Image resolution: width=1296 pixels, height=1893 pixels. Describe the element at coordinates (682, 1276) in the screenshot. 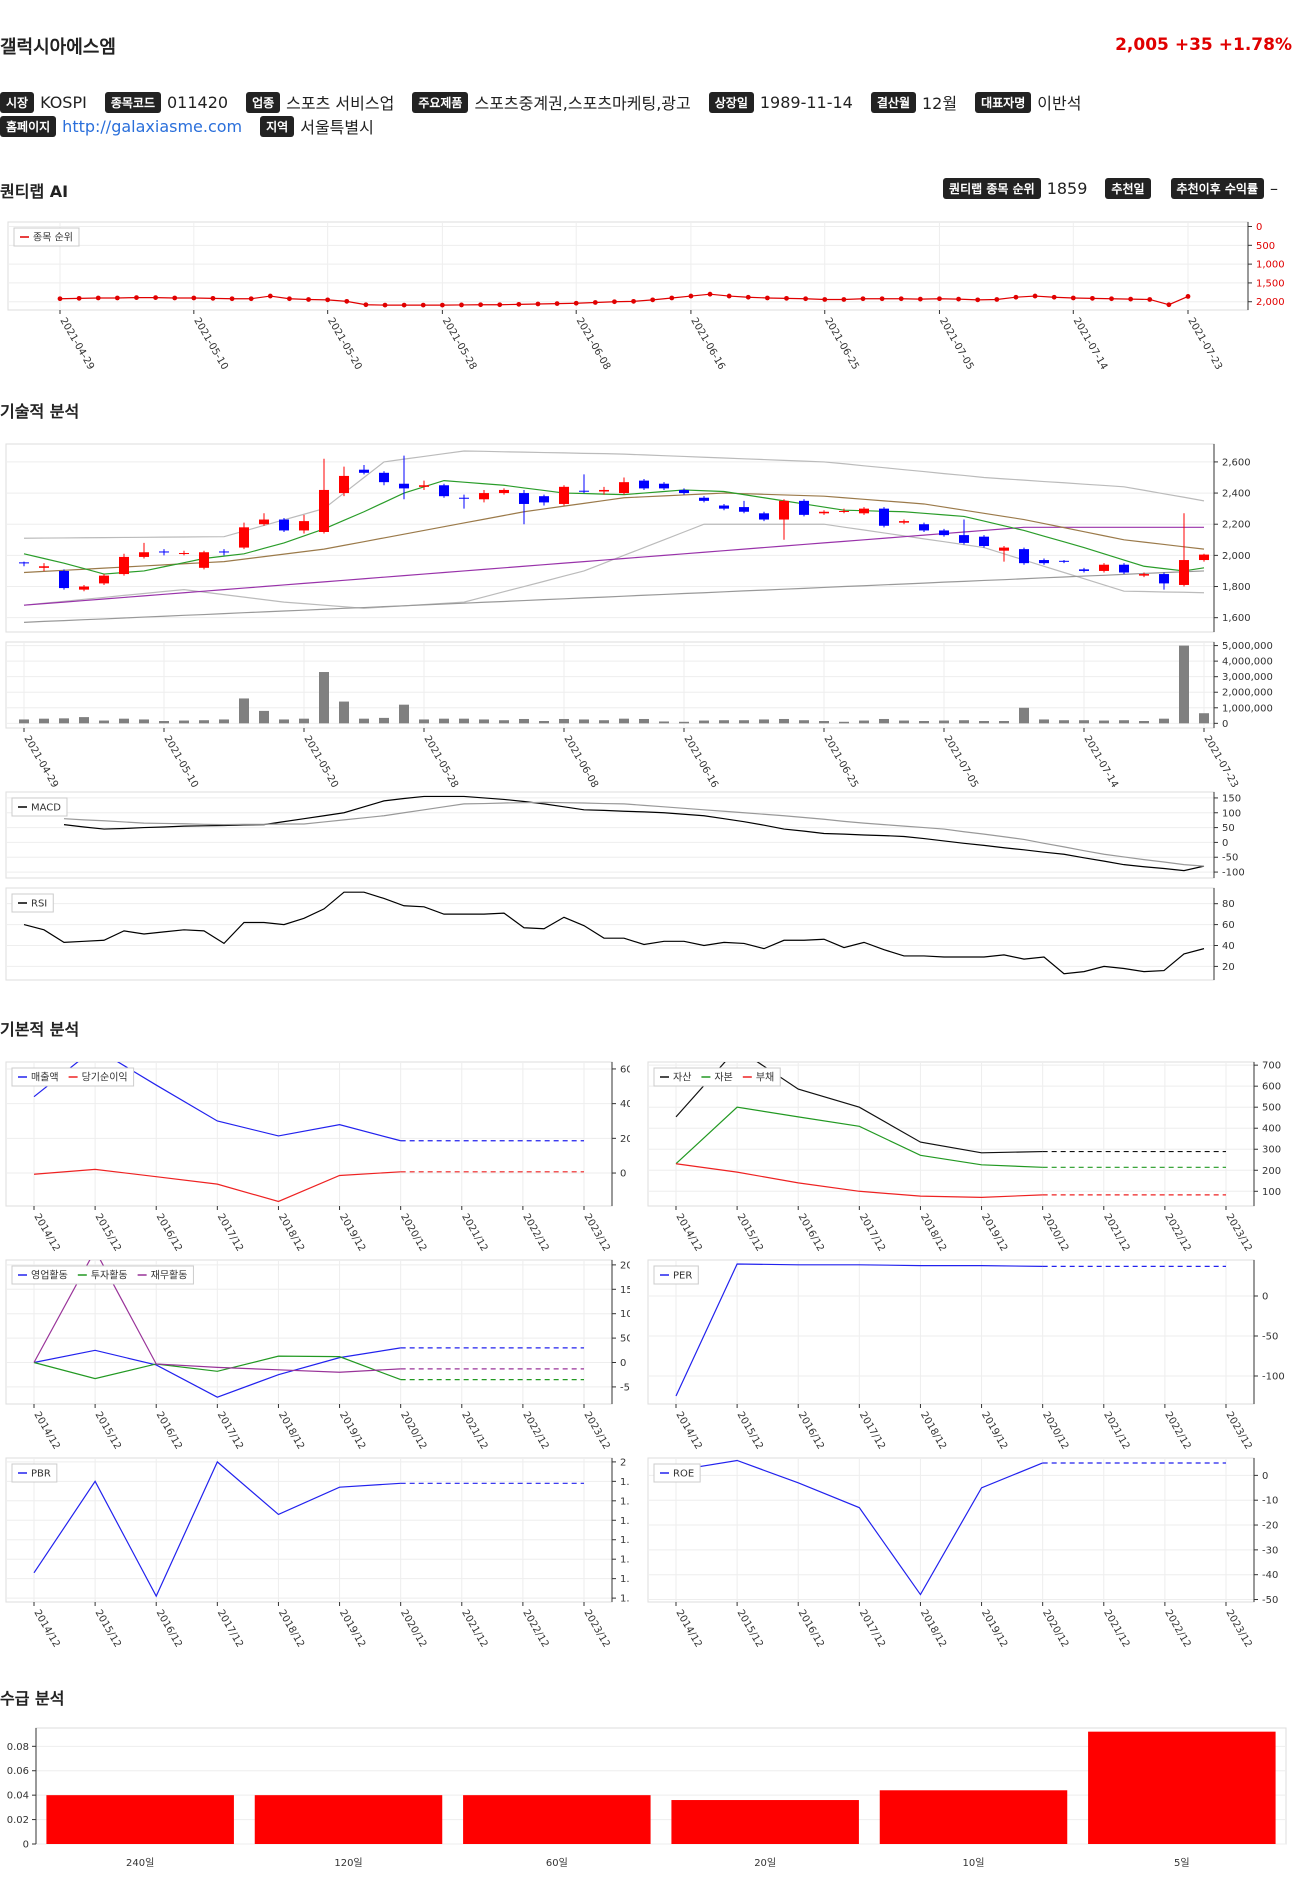

I see `legend-label: PER` at that location.